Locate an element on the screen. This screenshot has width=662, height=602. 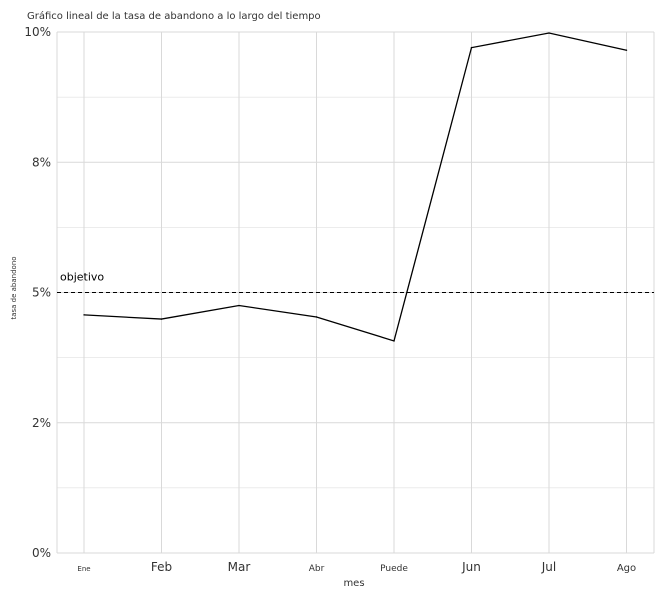
x-axis-label: mes is located at coordinates (353, 583).